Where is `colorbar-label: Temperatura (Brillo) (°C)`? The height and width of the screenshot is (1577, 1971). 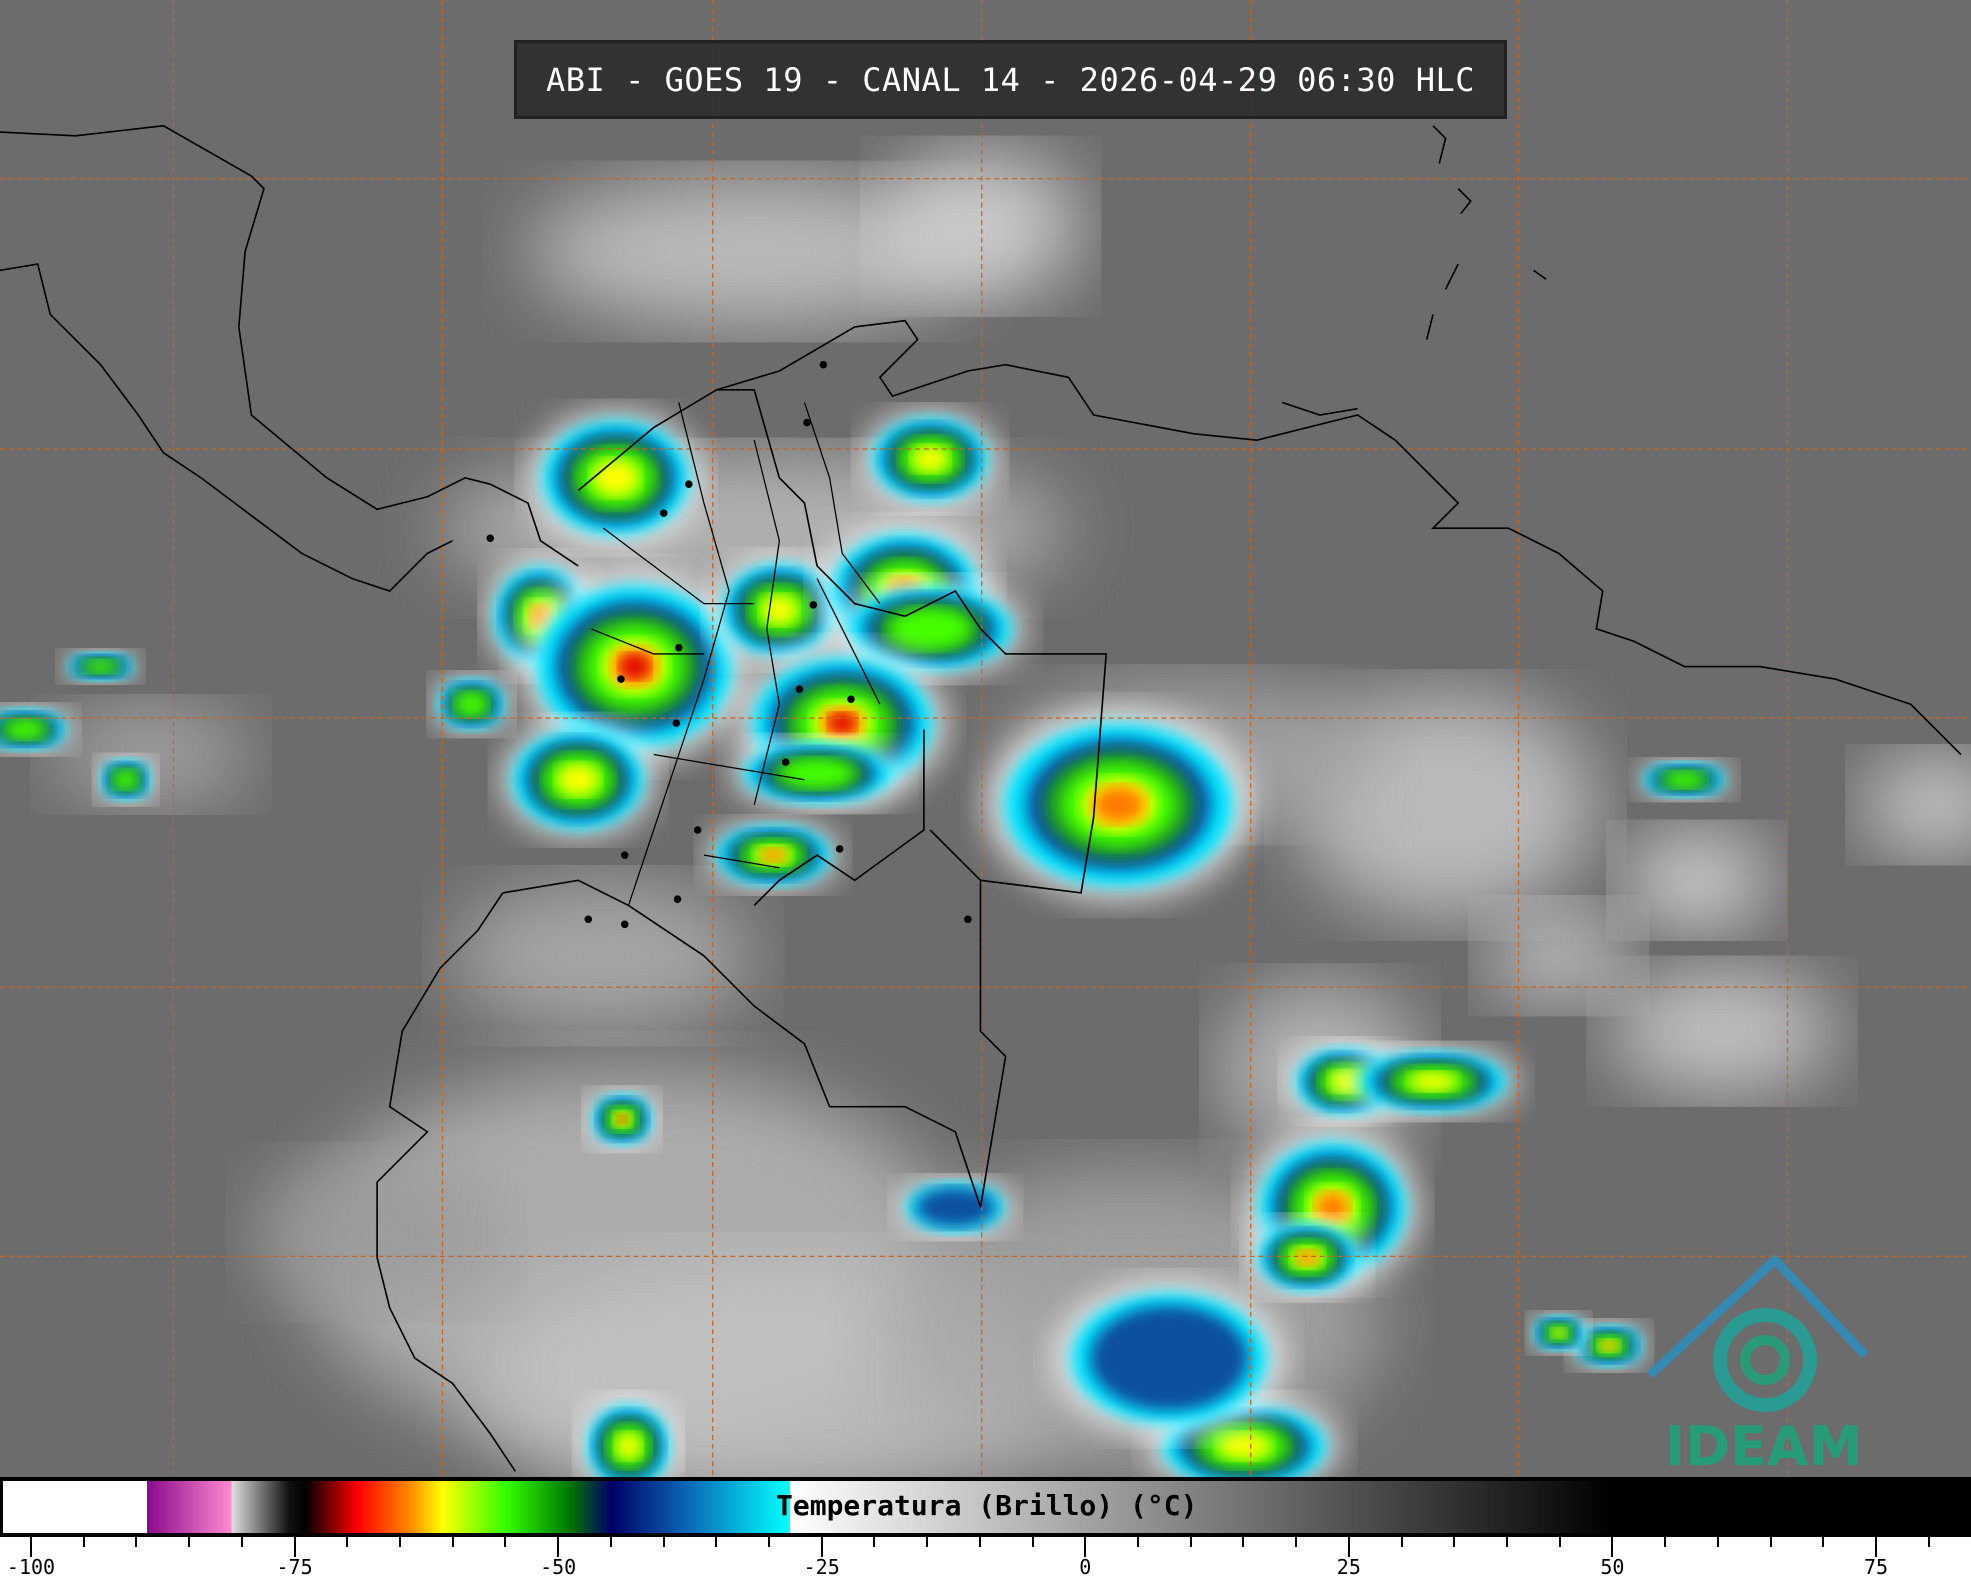 colorbar-label: Temperatura (Brillo) (°C) is located at coordinates (987, 1505).